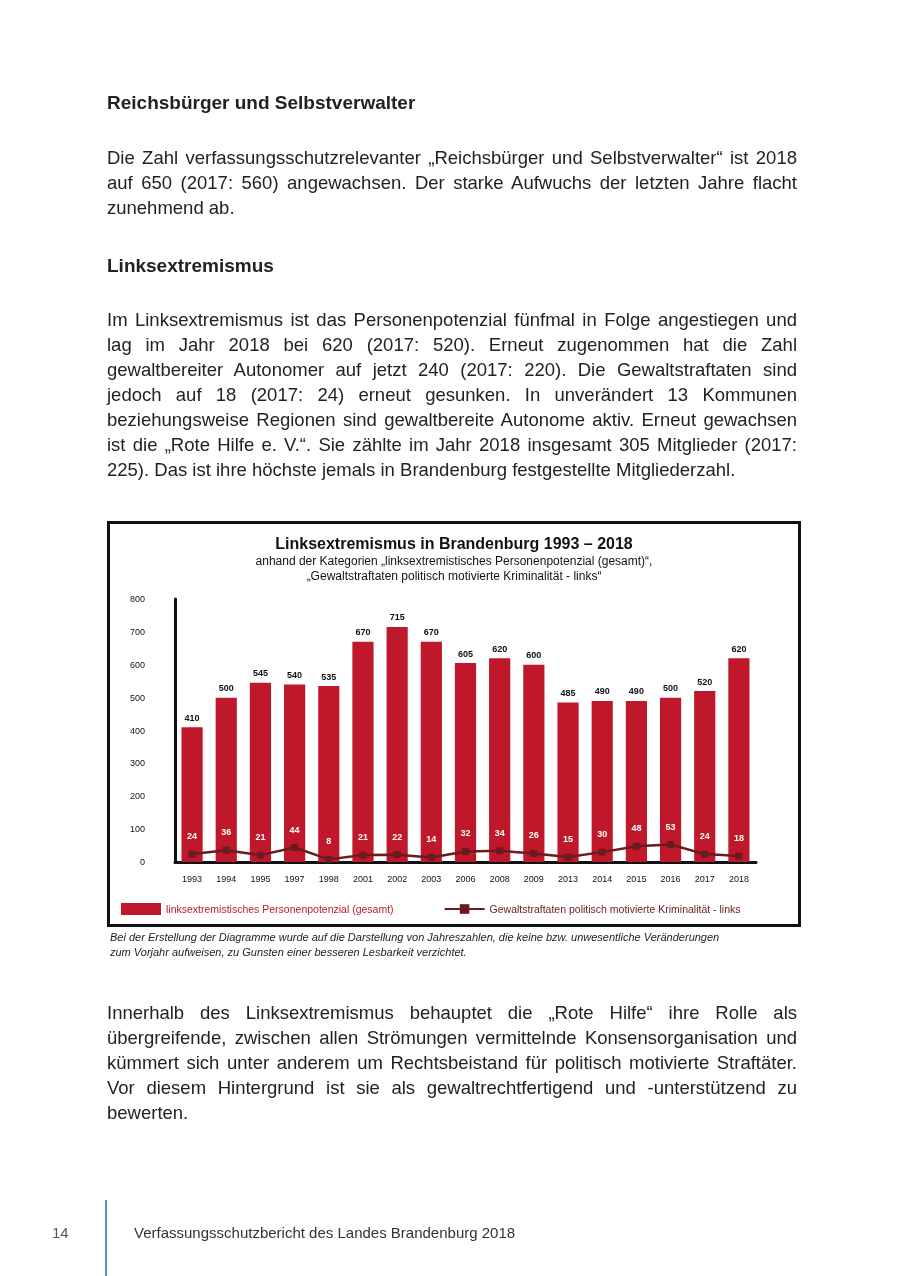  Describe the element at coordinates (499, 878) in the screenshot. I see `x-tick-label: 2008` at that location.